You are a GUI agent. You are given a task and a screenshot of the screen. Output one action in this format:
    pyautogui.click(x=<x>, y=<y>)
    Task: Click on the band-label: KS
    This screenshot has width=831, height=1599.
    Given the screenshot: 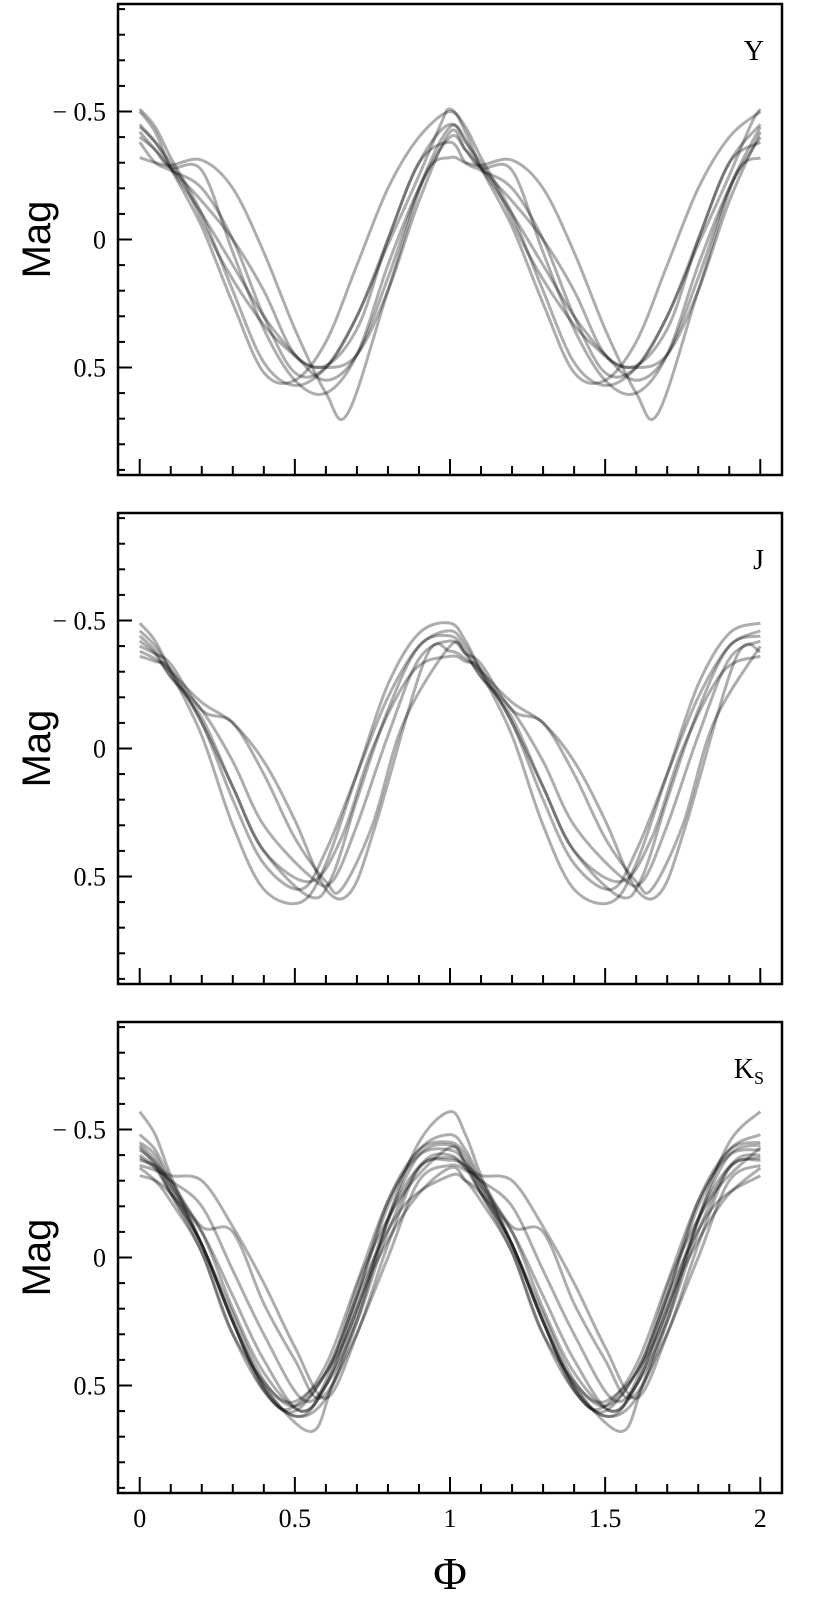 What is the action you would take?
    pyautogui.click(x=749, y=1071)
    